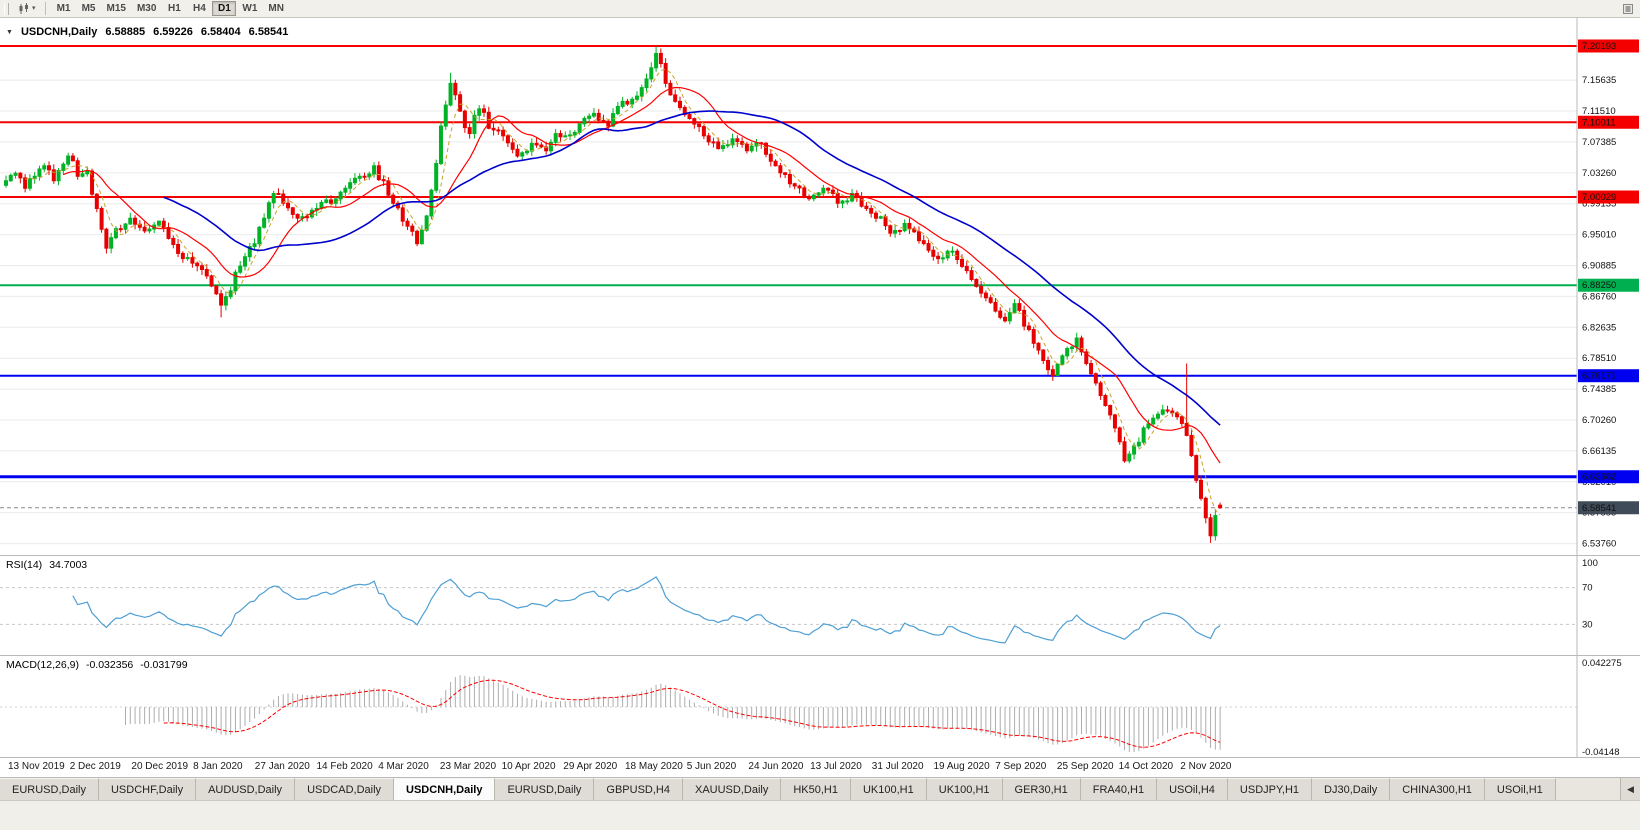 Image resolution: width=1640 pixels, height=830 pixels. I want to click on time-axis-label: 14 Oct 2020, so click(1146, 766).